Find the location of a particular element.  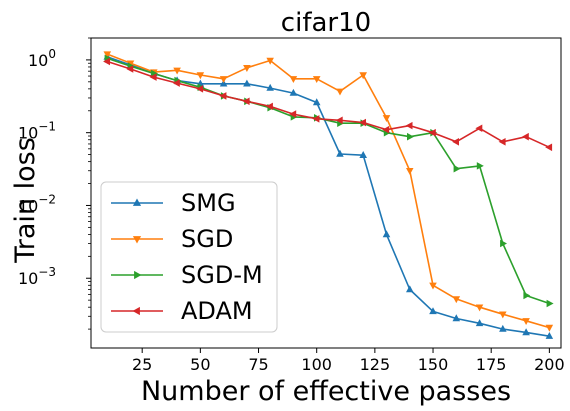

legend-marker-smg is located at coordinates (137, 202).